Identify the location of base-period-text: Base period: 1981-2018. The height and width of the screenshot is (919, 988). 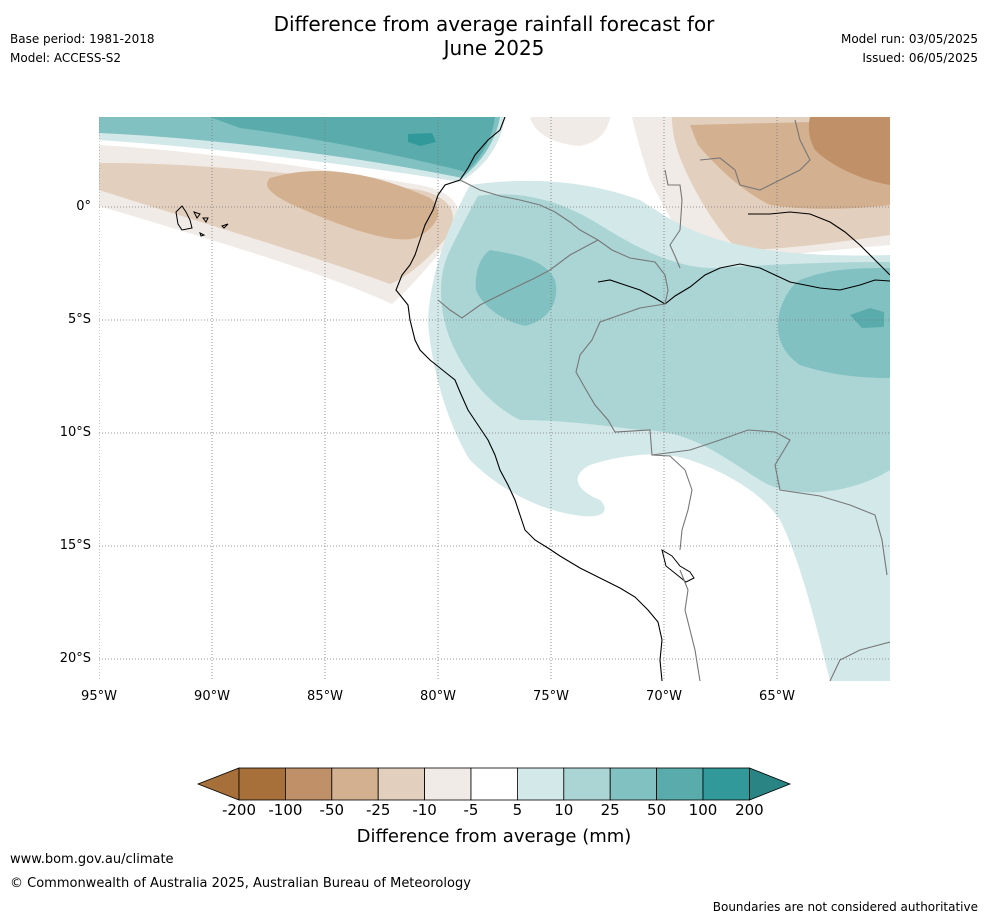
(82, 39).